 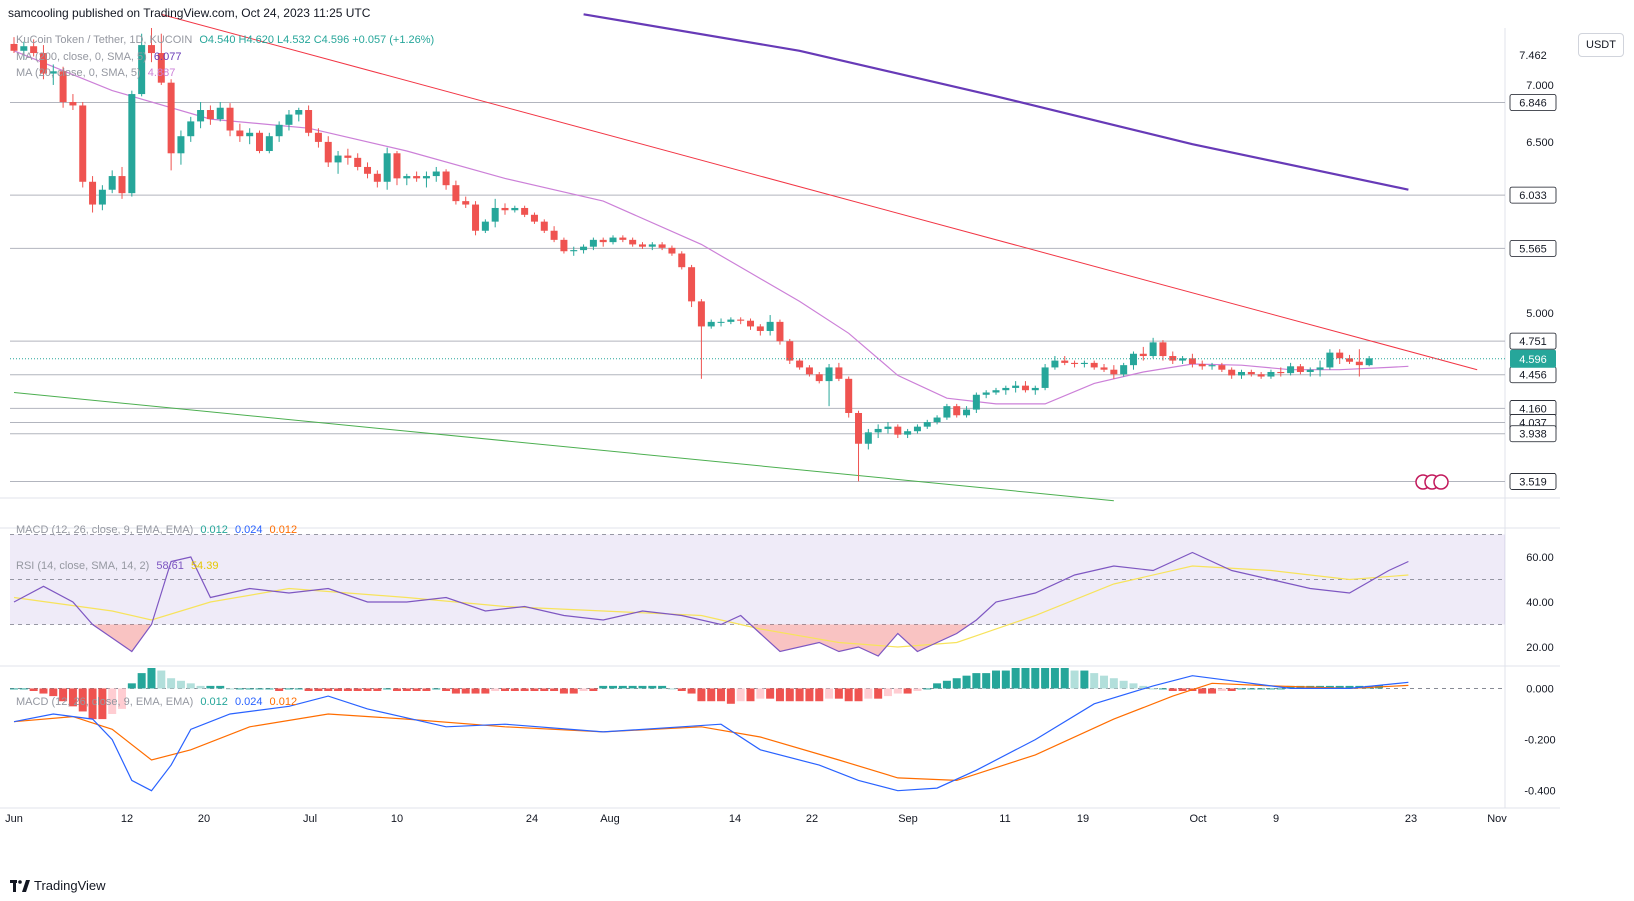 I want to click on ma20-legend: MA (20, close, 0, SMA, 5) 4.887, so click(x=95, y=73).